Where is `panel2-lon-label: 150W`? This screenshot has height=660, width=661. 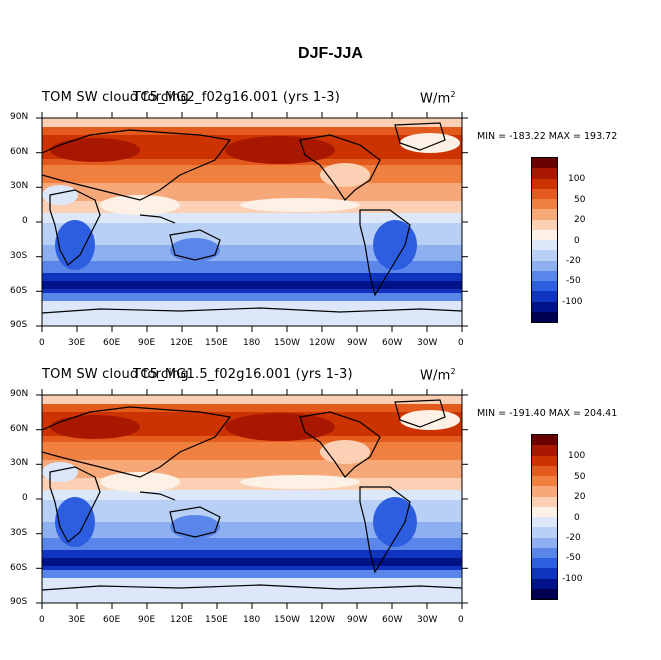 panel2-lon-label: 150W is located at coordinates (287, 620).